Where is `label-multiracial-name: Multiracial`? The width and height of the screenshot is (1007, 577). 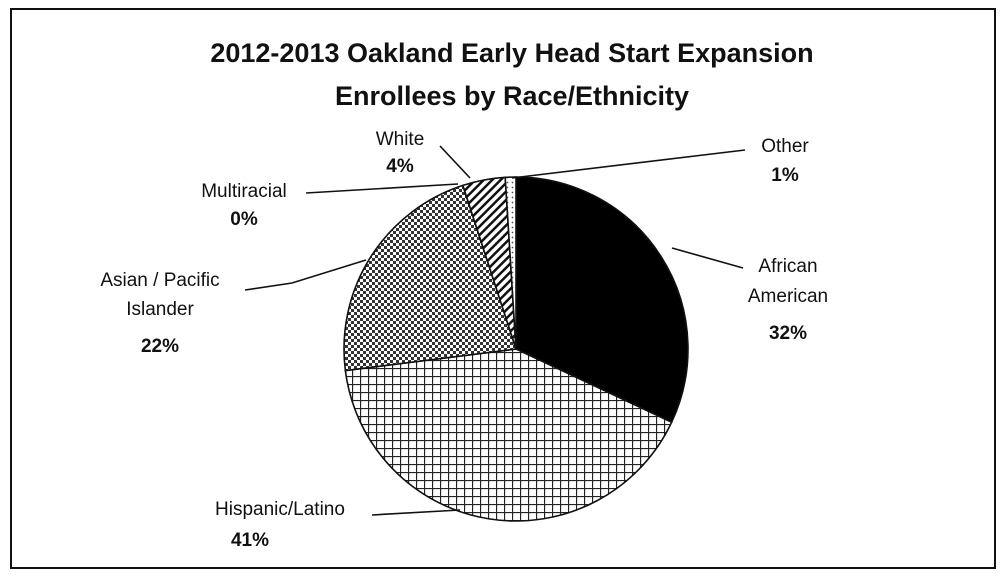
label-multiracial-name: Multiracial is located at coordinates (244, 191).